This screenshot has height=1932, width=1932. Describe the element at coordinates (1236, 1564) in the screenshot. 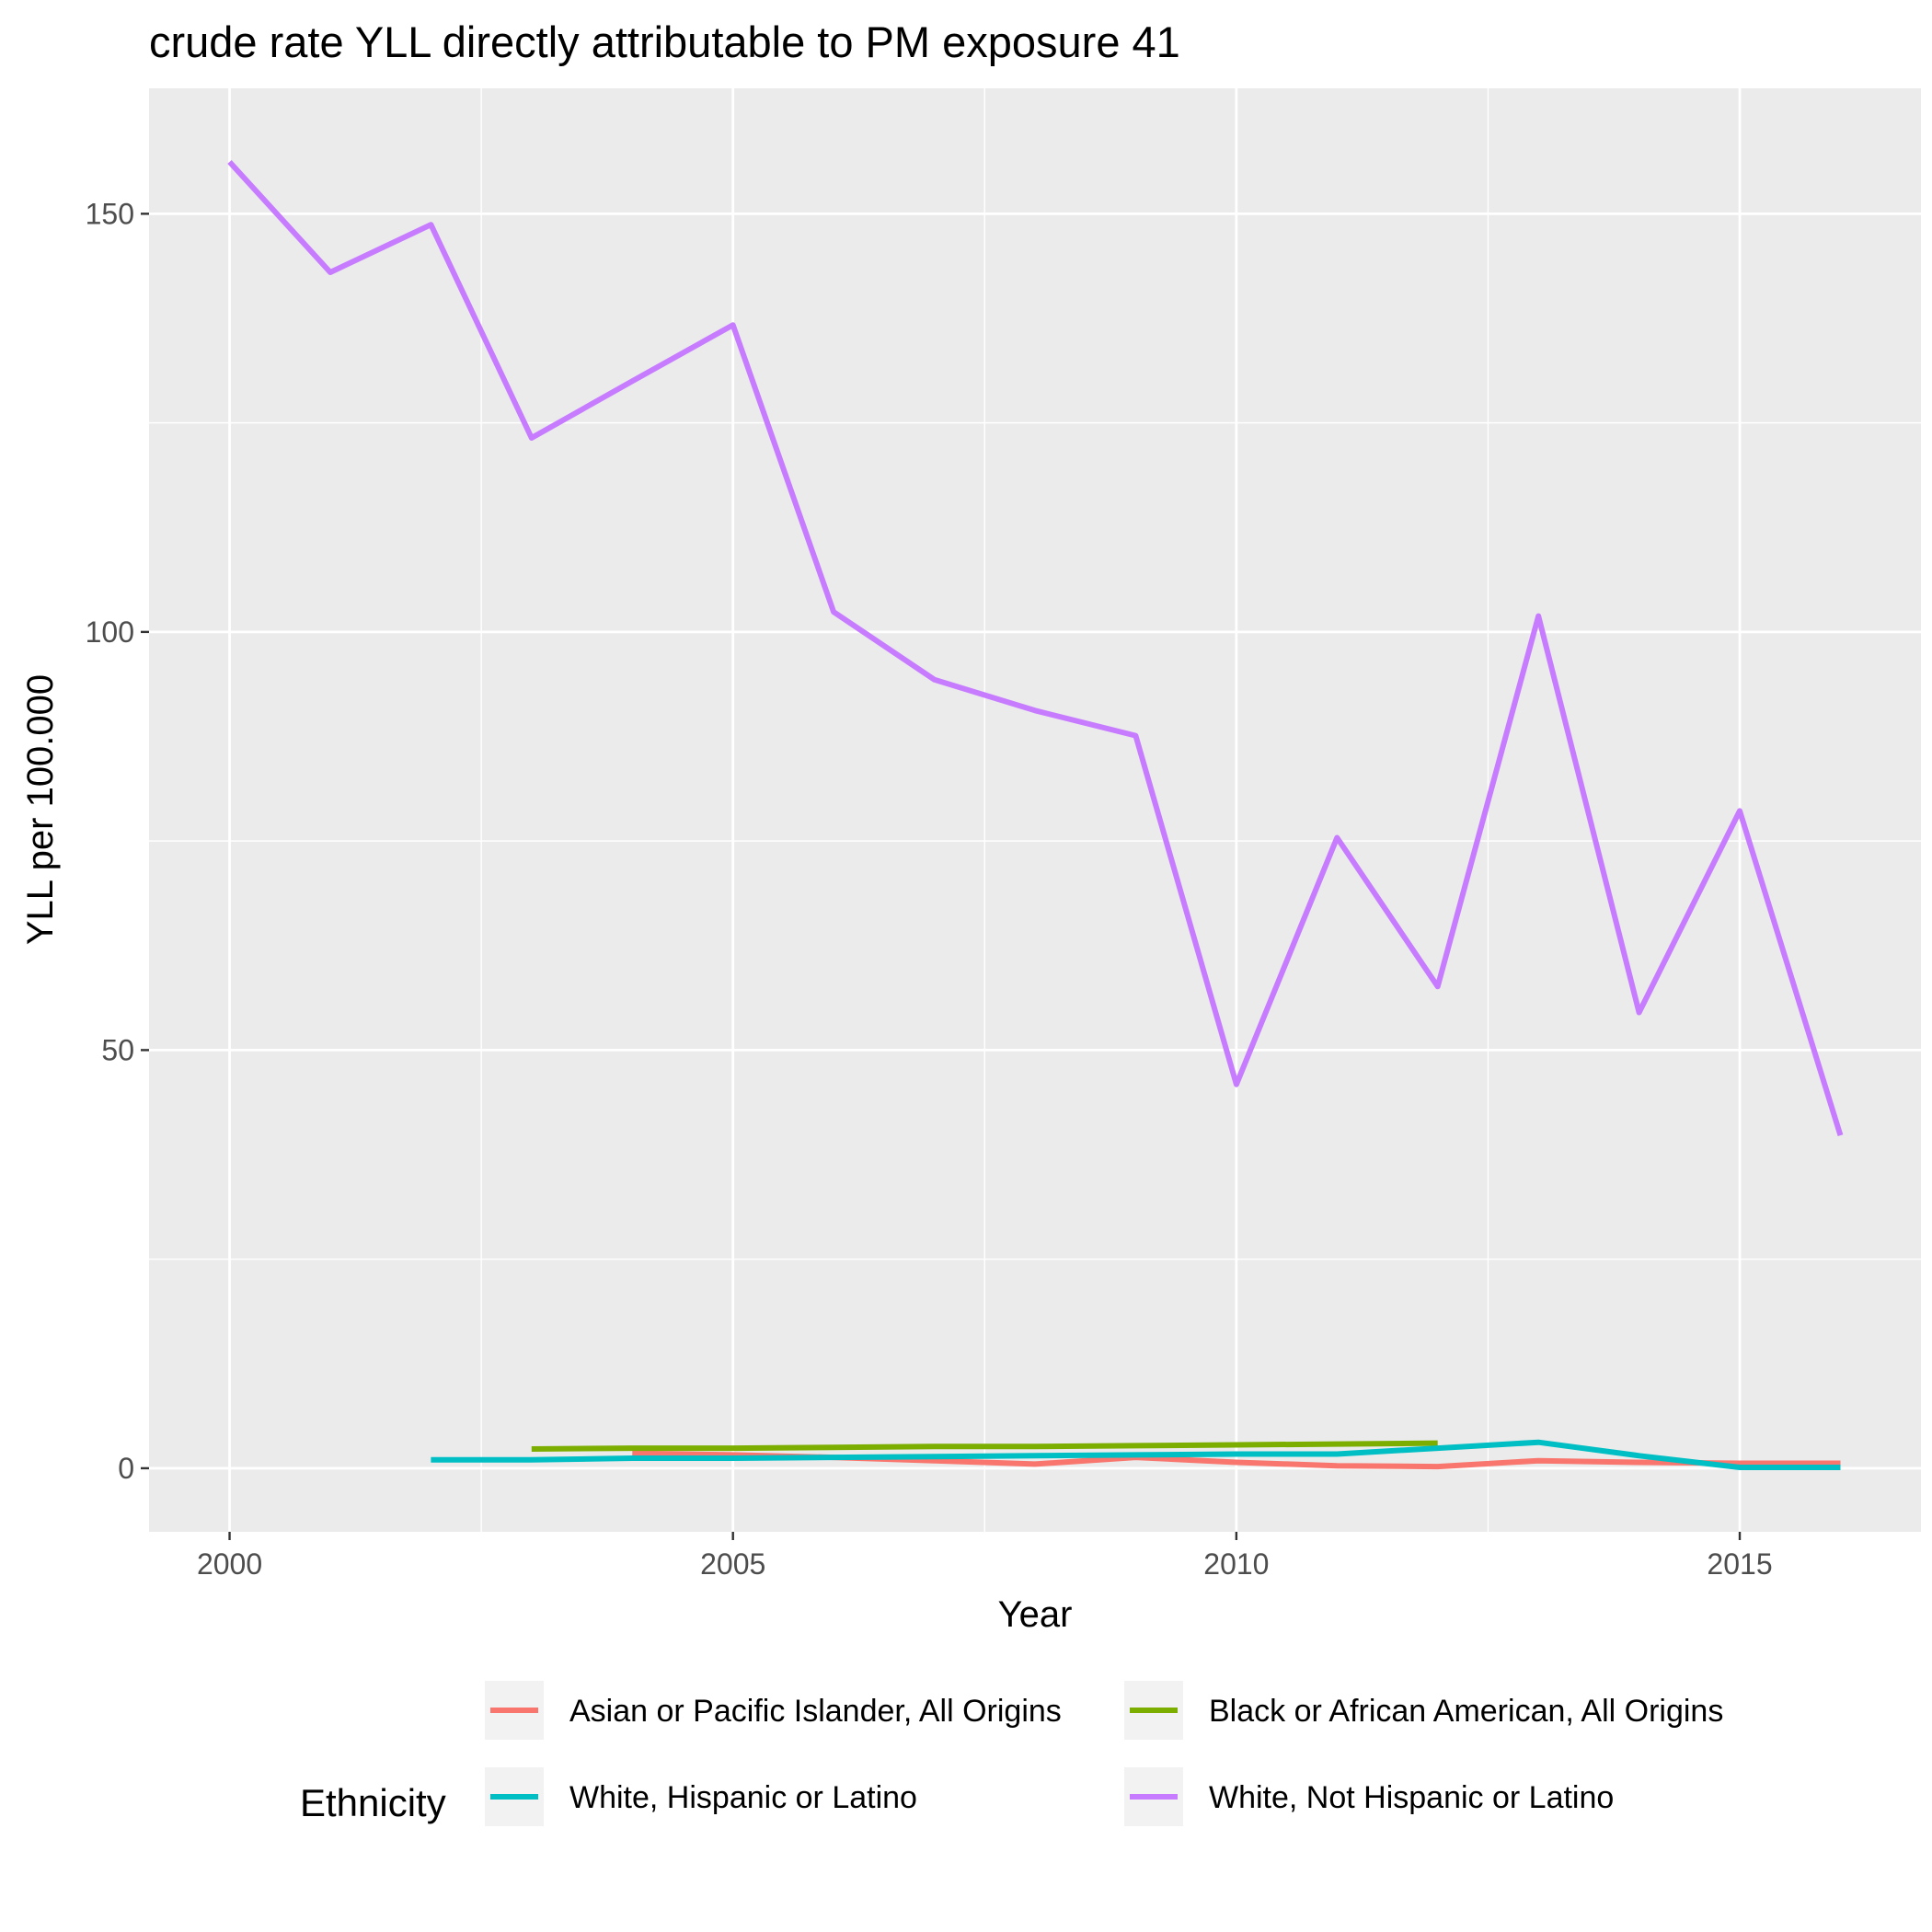

I see `x-tick-label: 2010` at that location.